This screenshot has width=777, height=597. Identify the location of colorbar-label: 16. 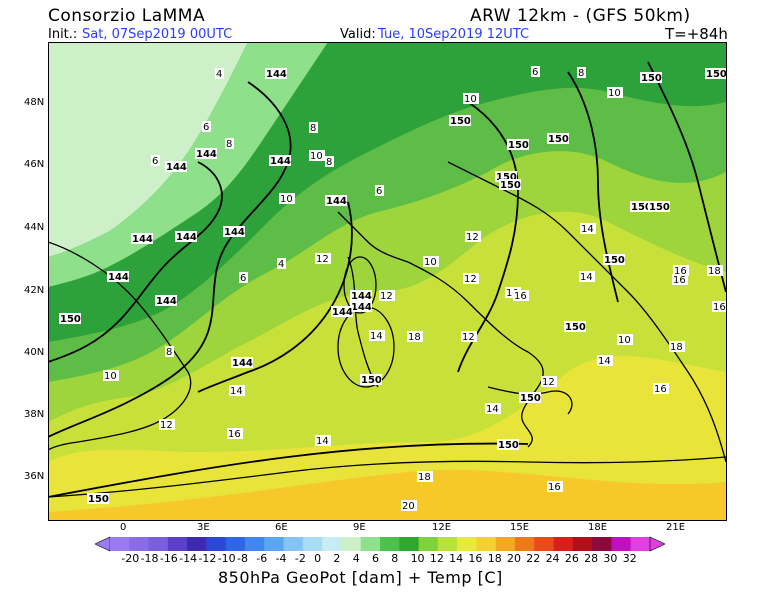
(475, 558).